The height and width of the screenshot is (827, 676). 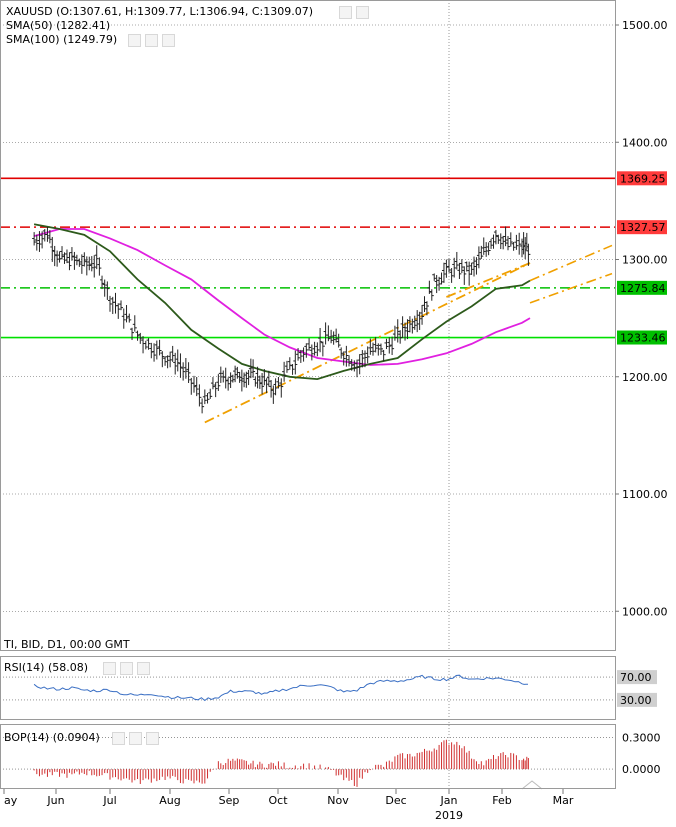 I want to click on rsi-label: RSI(14) (58.08), so click(x=46, y=667).